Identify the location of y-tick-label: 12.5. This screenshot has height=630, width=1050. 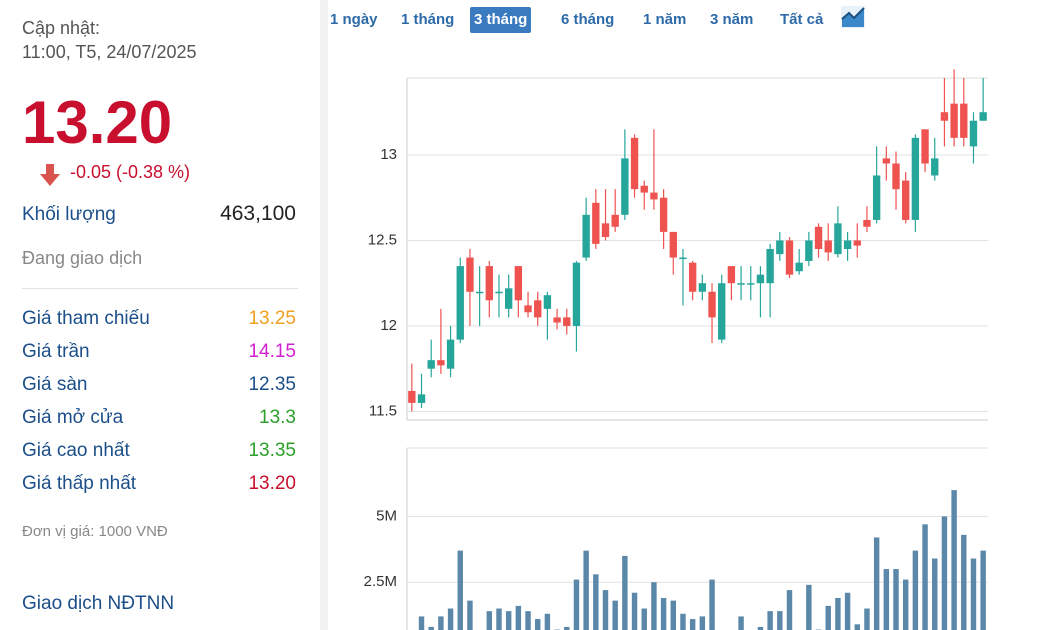
(382, 239).